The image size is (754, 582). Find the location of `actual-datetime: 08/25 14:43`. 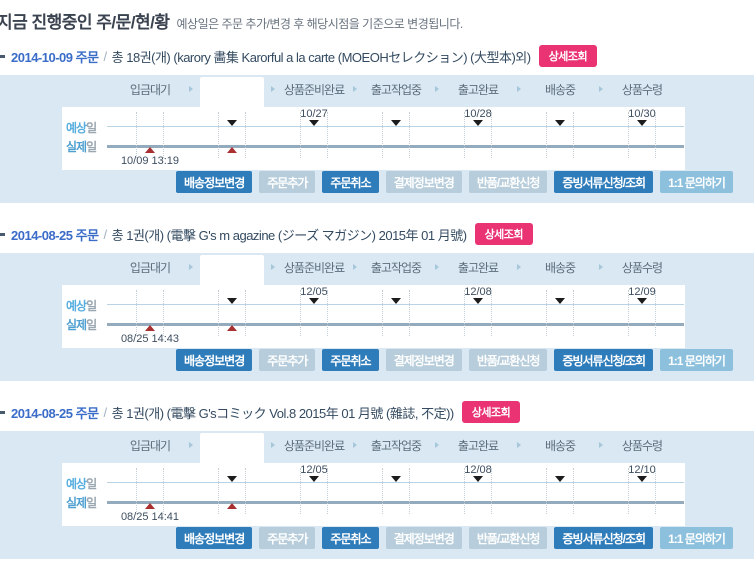

actual-datetime: 08/25 14:43 is located at coordinates (150, 339).